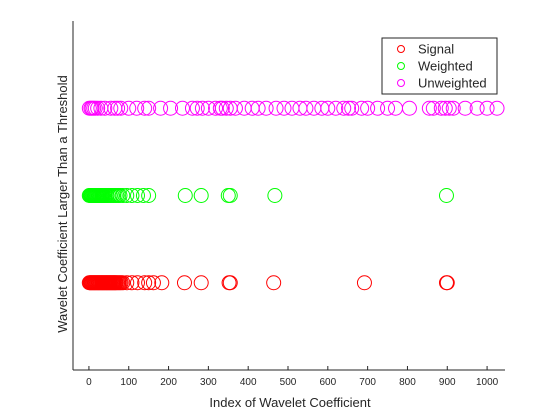  Describe the element at coordinates (288, 382) in the screenshot. I see `x-tick-label: 500` at that location.